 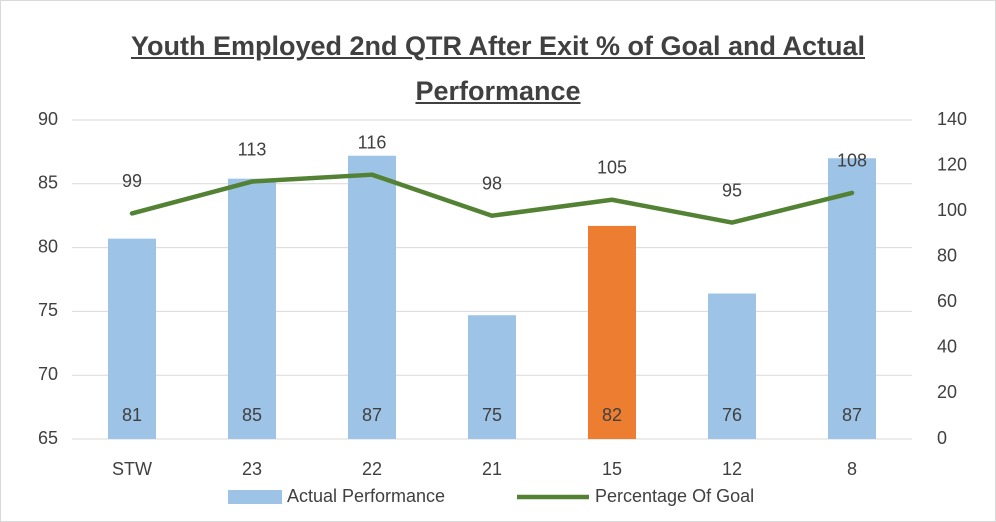 I want to click on line-value-label: 105, so click(x=612, y=168).